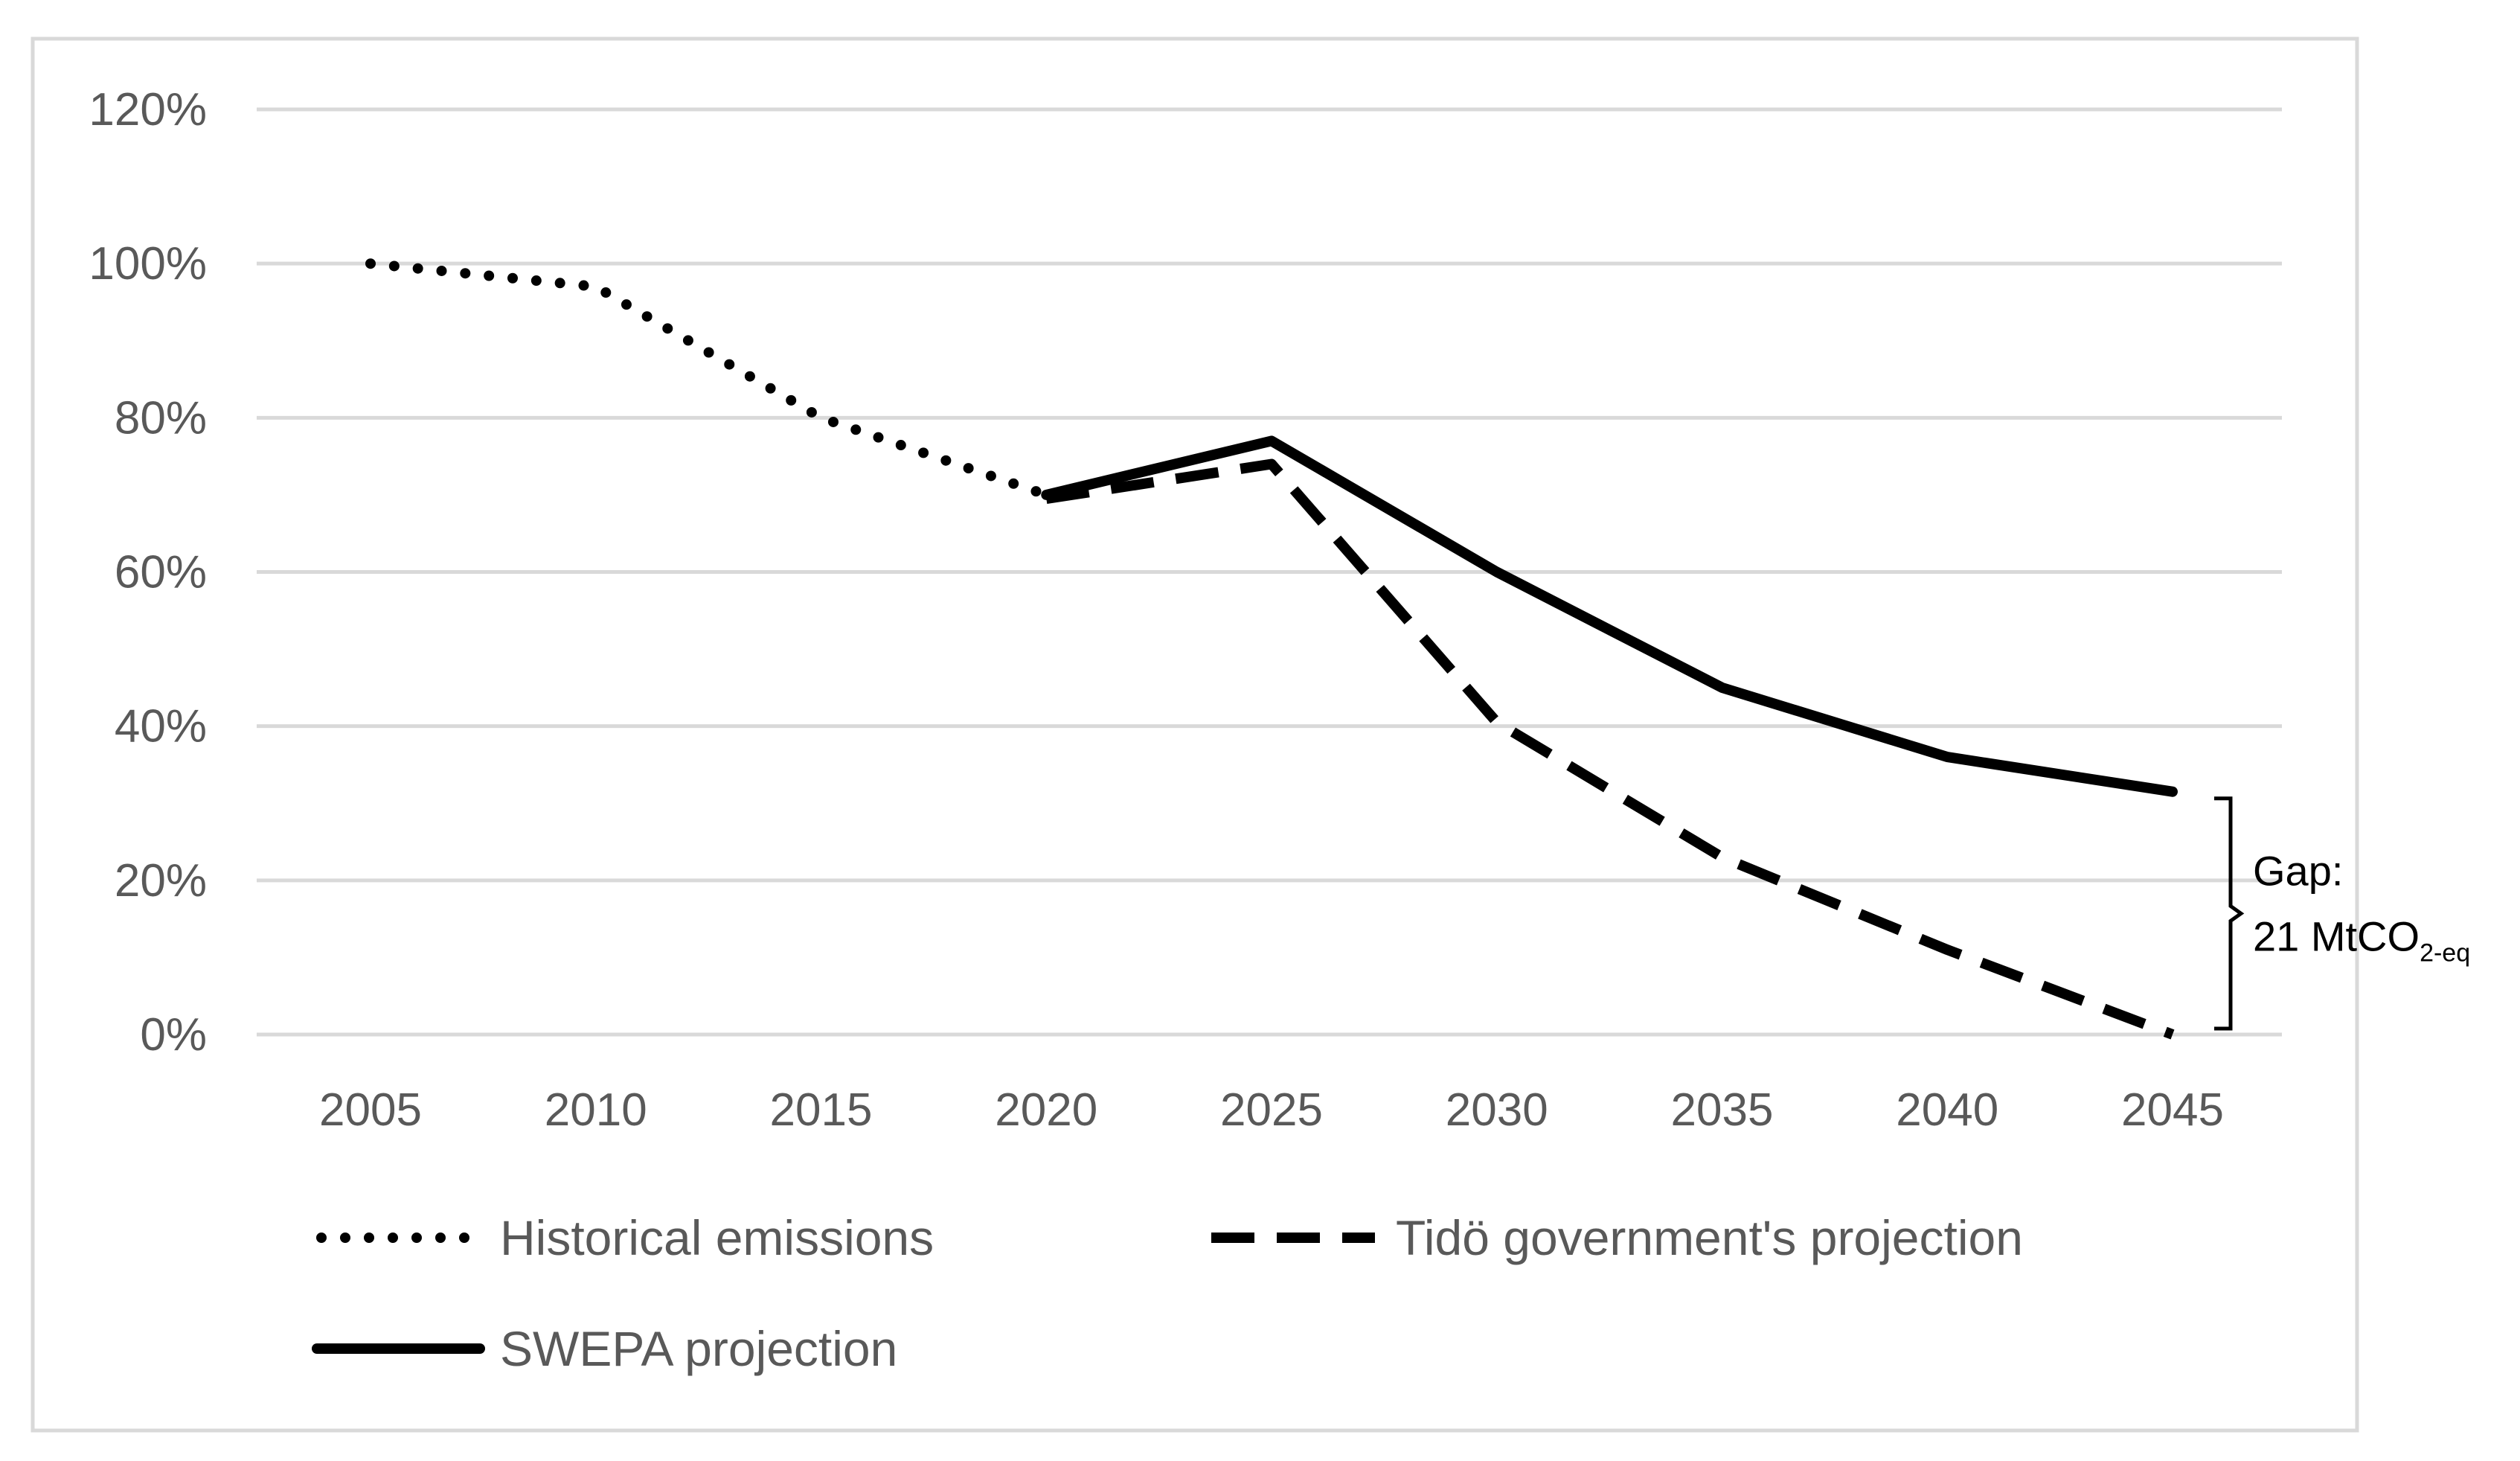 This screenshot has width=2520, height=1461. Describe the element at coordinates (1722, 1110) in the screenshot. I see `x-tick-label: 2035` at that location.